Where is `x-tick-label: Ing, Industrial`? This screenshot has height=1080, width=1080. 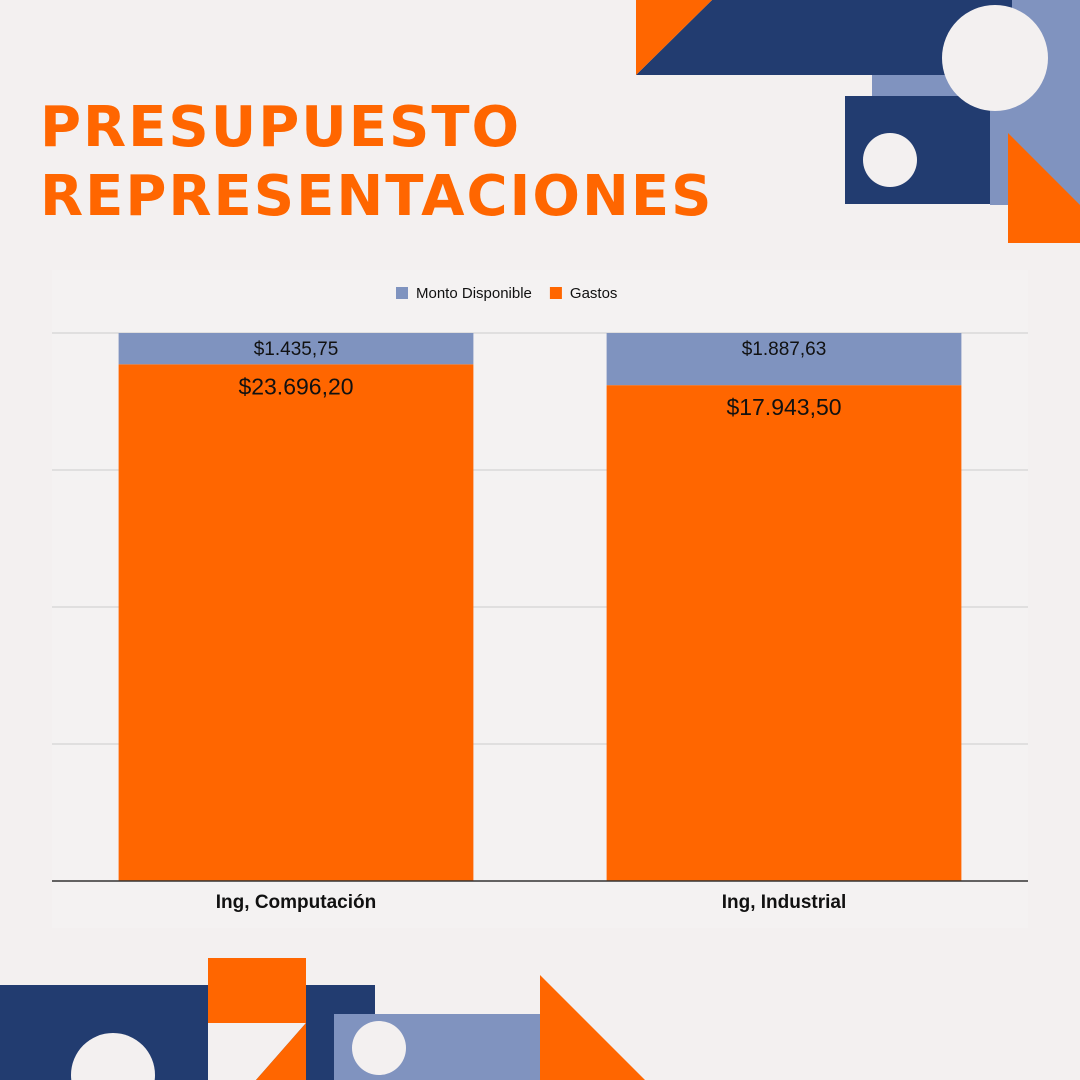 x-tick-label: Ing, Industrial is located at coordinates (784, 902).